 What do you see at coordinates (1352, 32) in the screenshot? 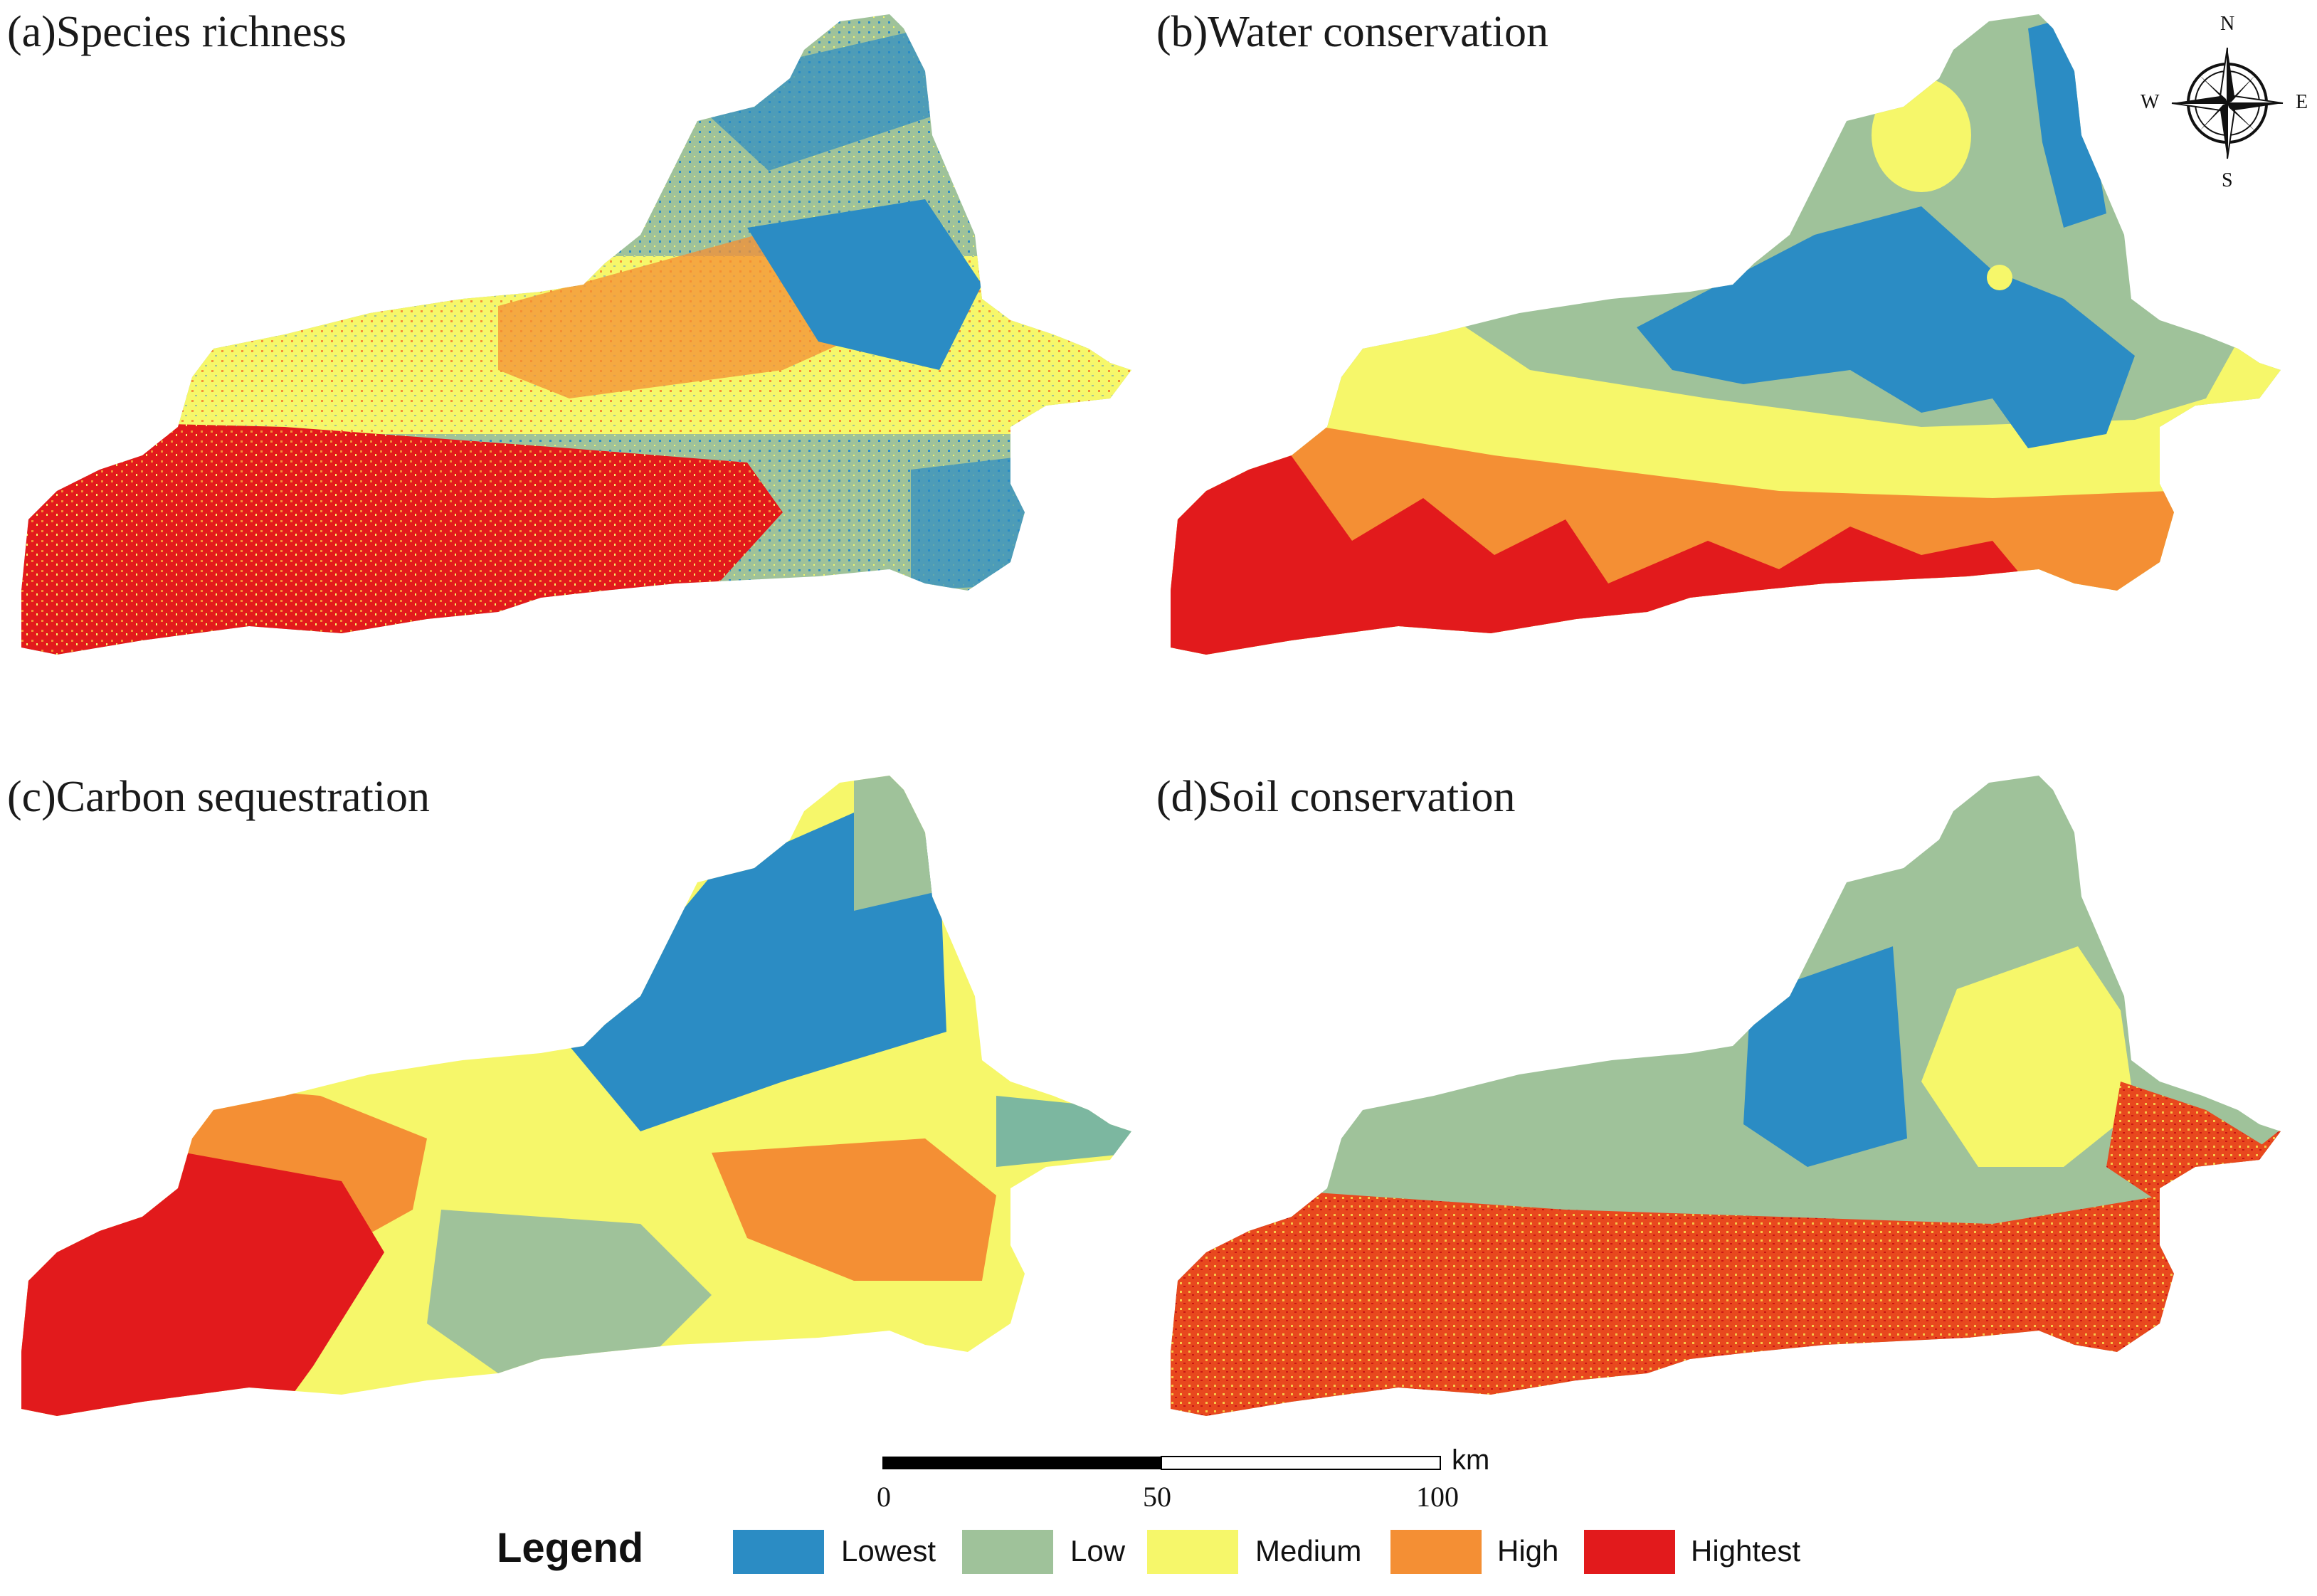
I see `panel-title-b: (b)Water conservation` at bounding box center [1352, 32].